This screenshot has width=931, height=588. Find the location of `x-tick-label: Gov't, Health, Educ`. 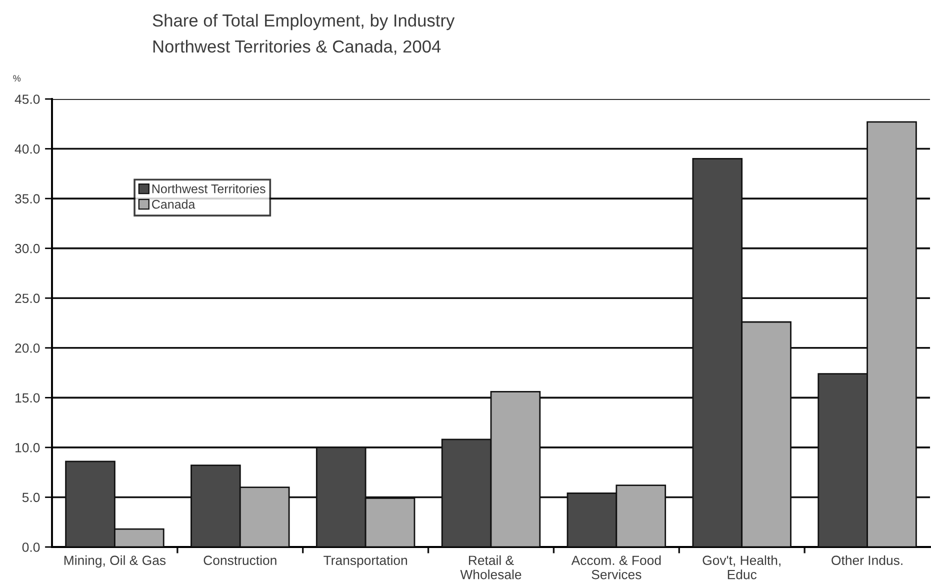

x-tick-label: Gov't, Health, Educ is located at coordinates (741, 567).